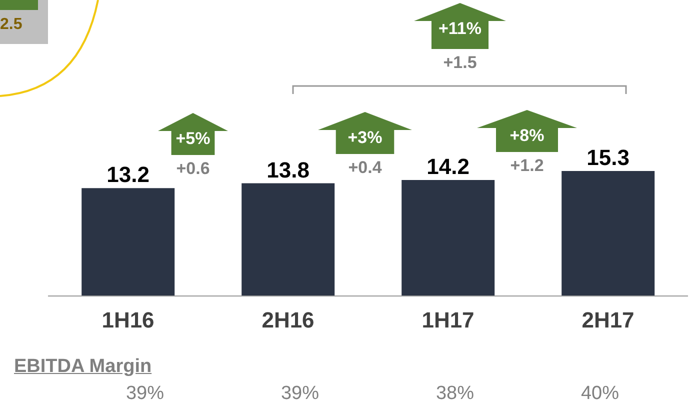 Image resolution: width=692 pixels, height=412 pixels. I want to click on text: EBITDA Margin, so click(83, 367).